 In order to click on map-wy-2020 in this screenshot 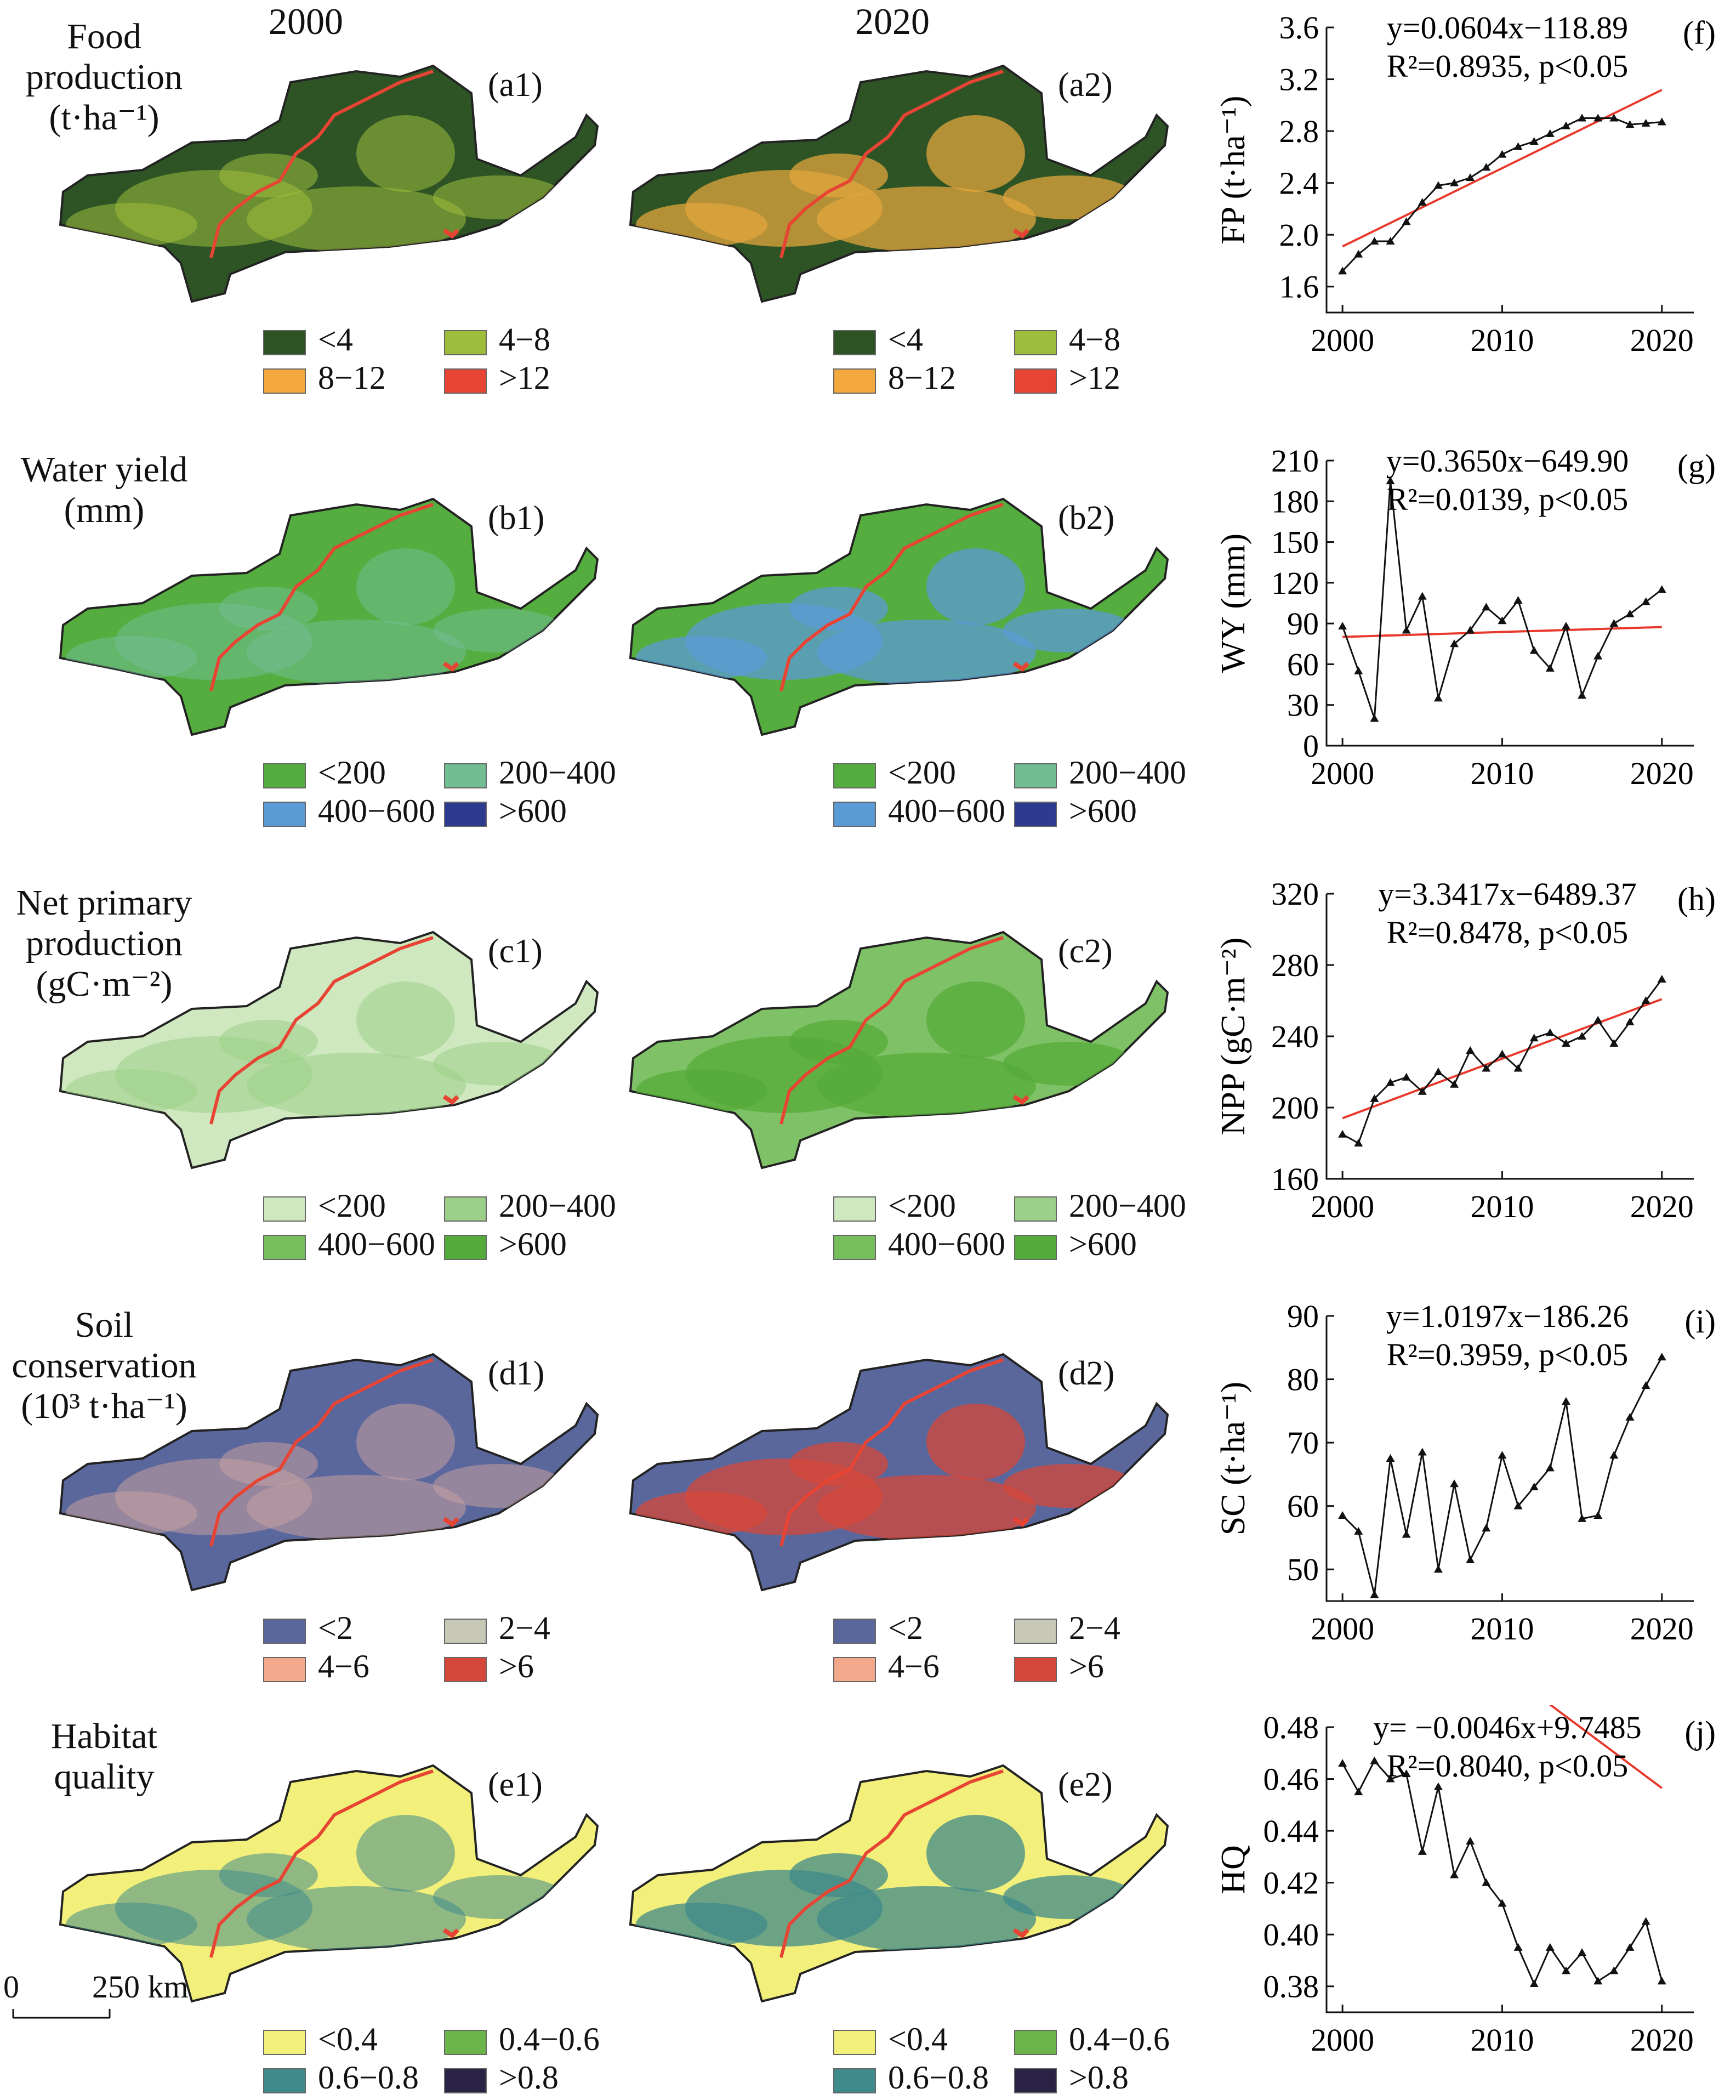, I will do `click(899, 616)`.